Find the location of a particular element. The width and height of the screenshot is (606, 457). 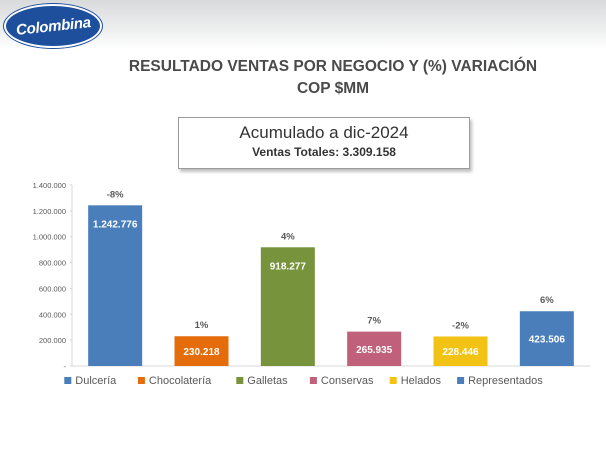

variation-label: 7% is located at coordinates (374, 321).